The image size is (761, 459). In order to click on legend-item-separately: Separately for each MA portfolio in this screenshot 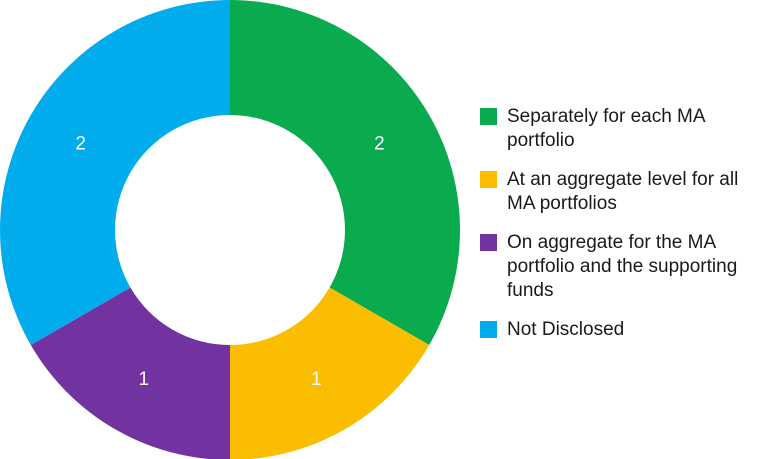, I will do `click(620, 129)`.